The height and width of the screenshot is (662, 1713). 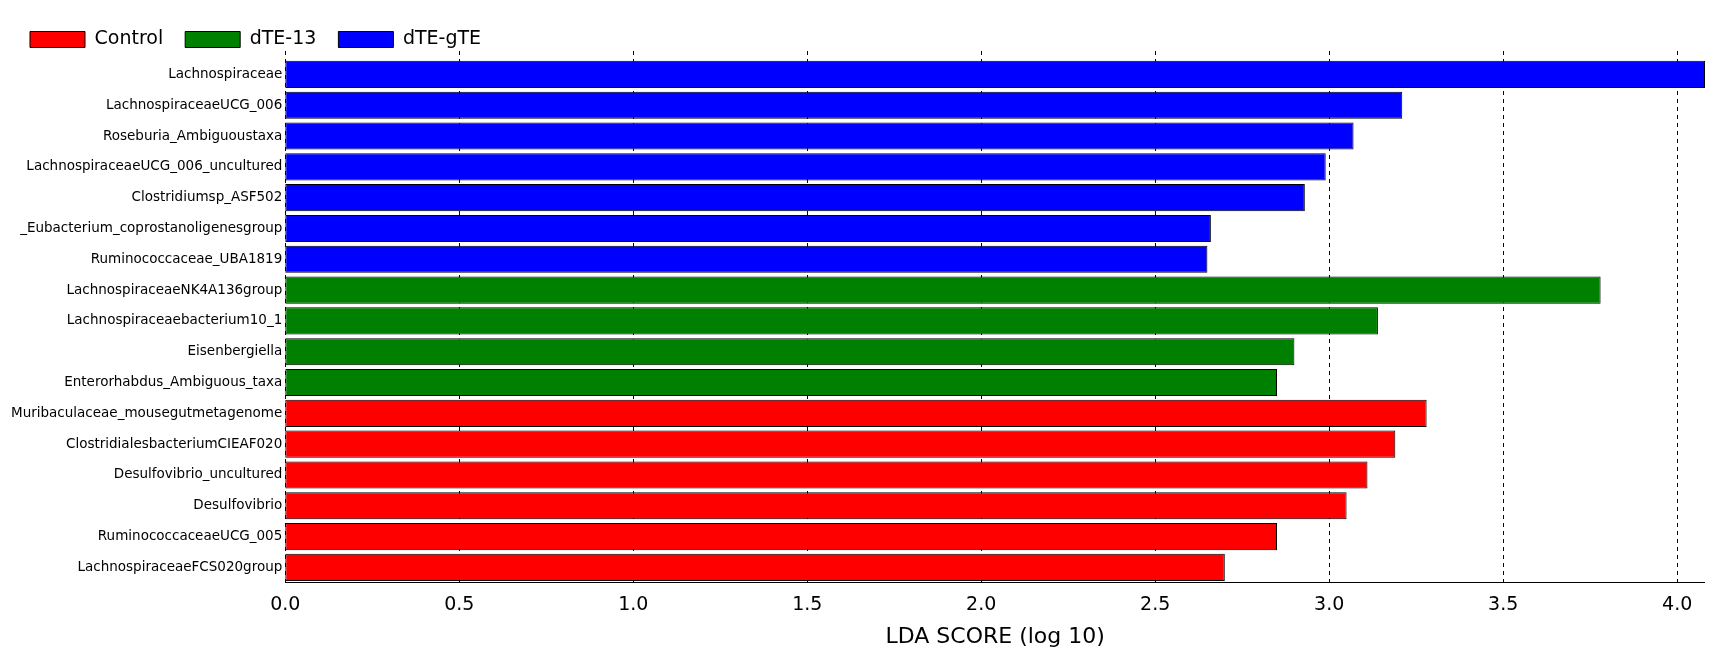 What do you see at coordinates (459, 603) in the screenshot?
I see `x-tick-label: 0.5` at bounding box center [459, 603].